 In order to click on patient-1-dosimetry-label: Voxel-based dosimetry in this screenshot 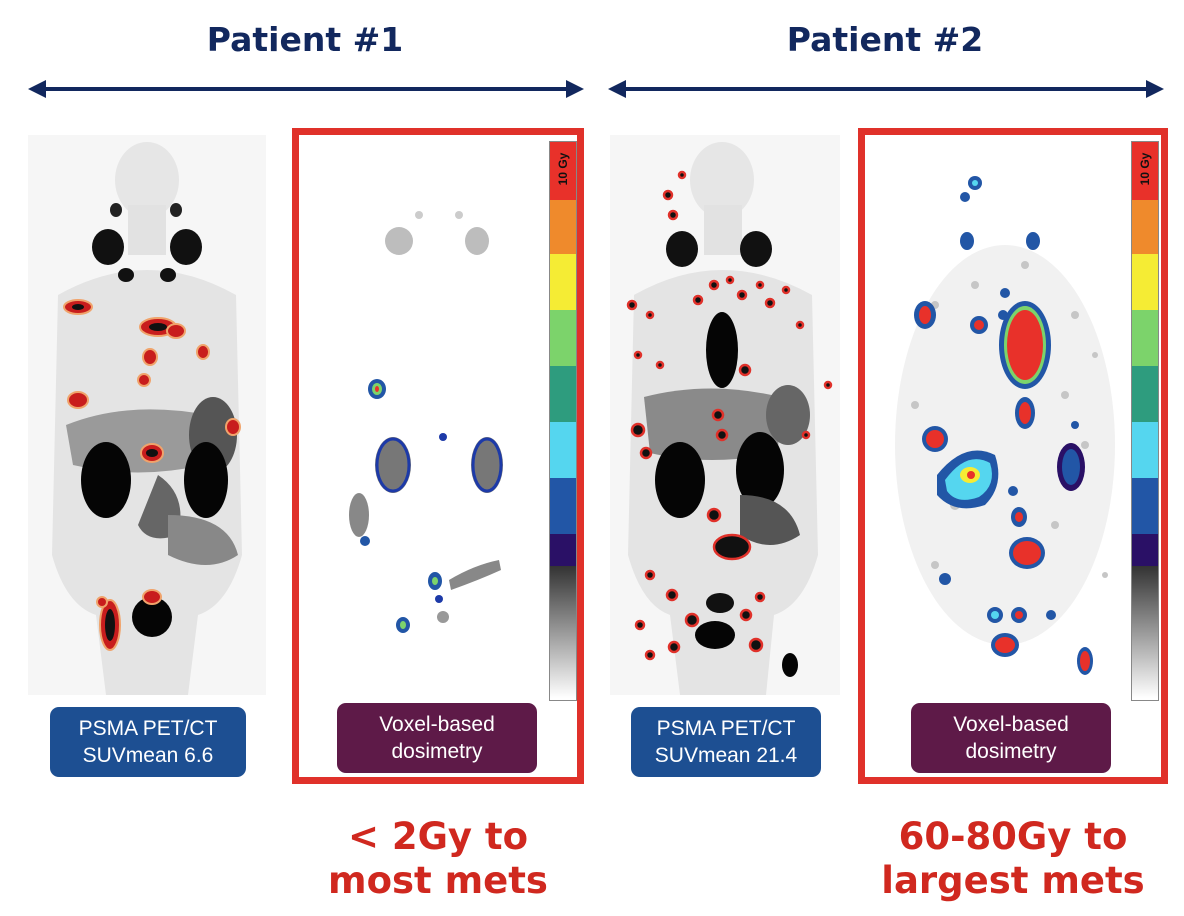, I will do `click(437, 738)`.